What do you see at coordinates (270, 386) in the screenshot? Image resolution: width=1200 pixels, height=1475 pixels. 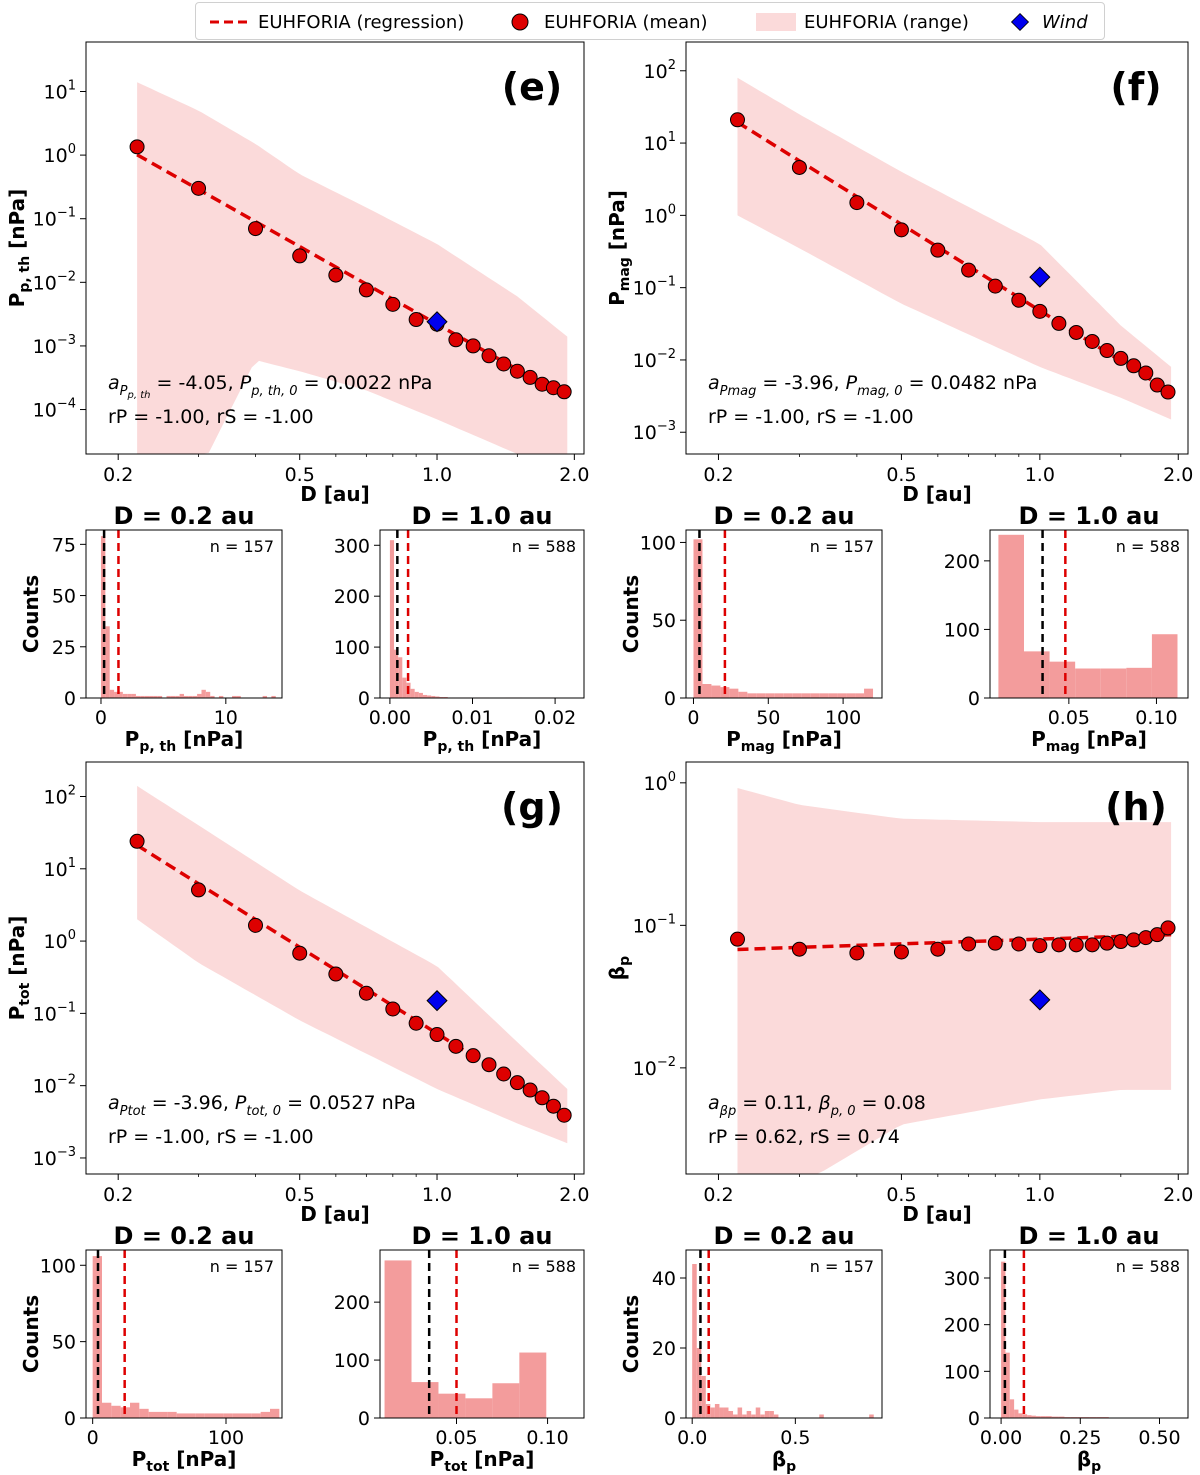 I see `stats-line-1: aPp, th = -4.05, Pp, th, 0 = 0.0022 nPa` at bounding box center [270, 386].